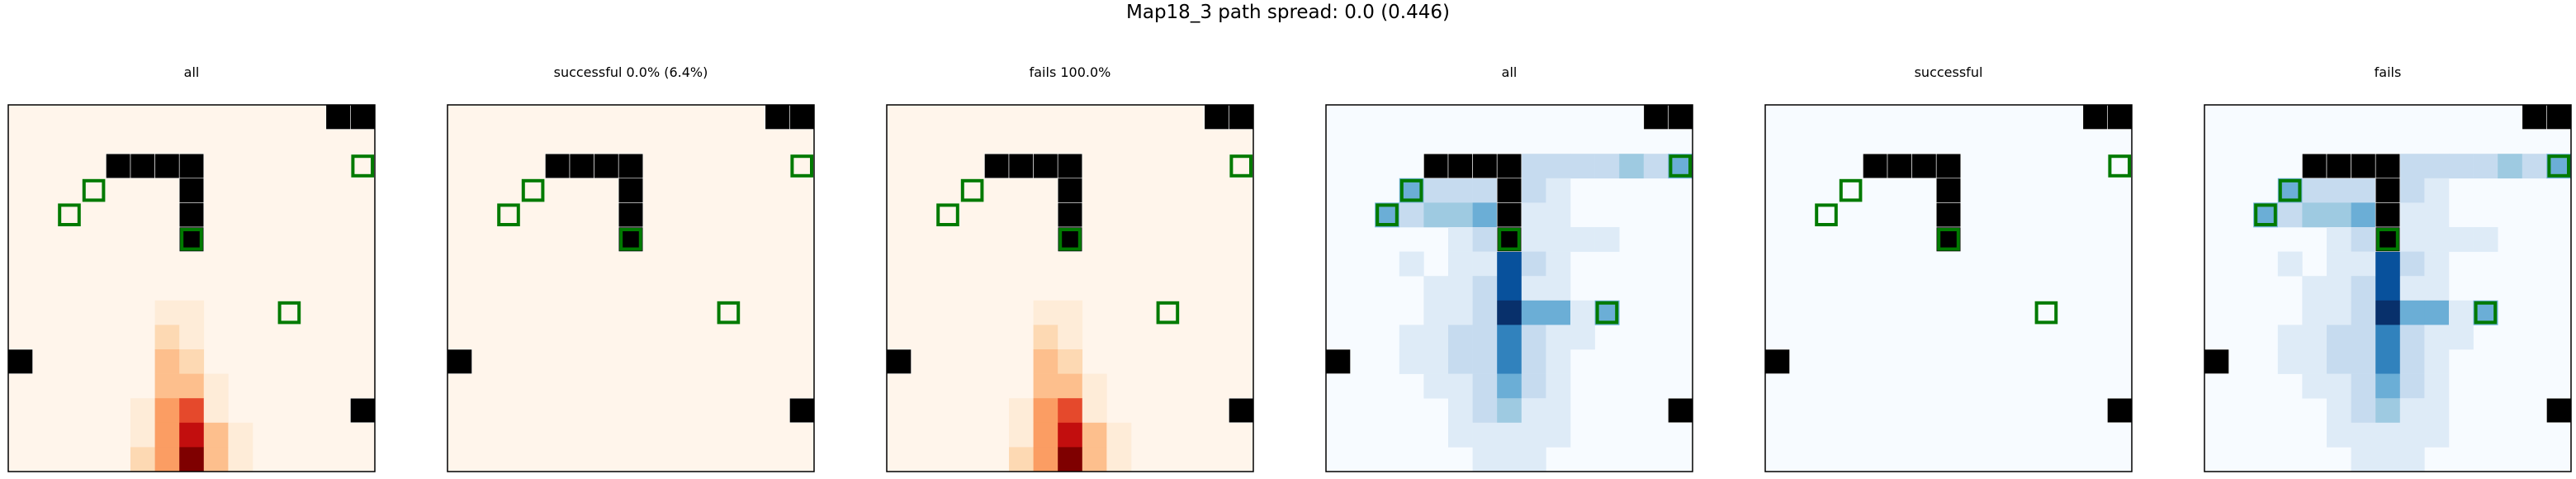 The width and height of the screenshot is (2576, 479). Describe the element at coordinates (1948, 72) in the screenshot. I see `panel-title: successful` at that location.